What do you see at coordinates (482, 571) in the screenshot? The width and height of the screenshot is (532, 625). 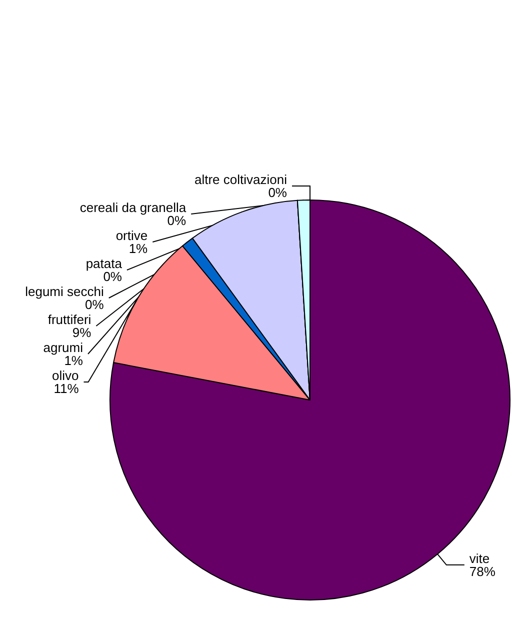 I see `data-label: 78%` at bounding box center [482, 571].